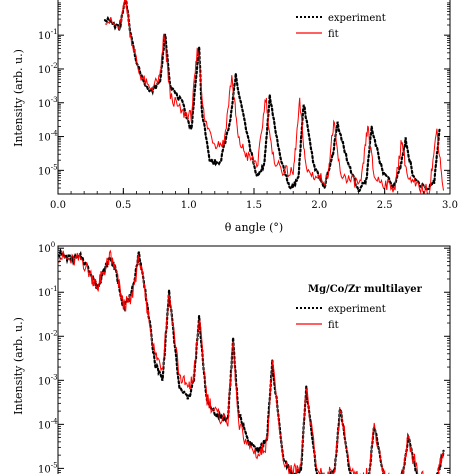 Image resolution: width=474 pixels, height=474 pixels. Describe the element at coordinates (48, 137) in the screenshot. I see `top-y-tick-label: 10⁻⁴` at that location.